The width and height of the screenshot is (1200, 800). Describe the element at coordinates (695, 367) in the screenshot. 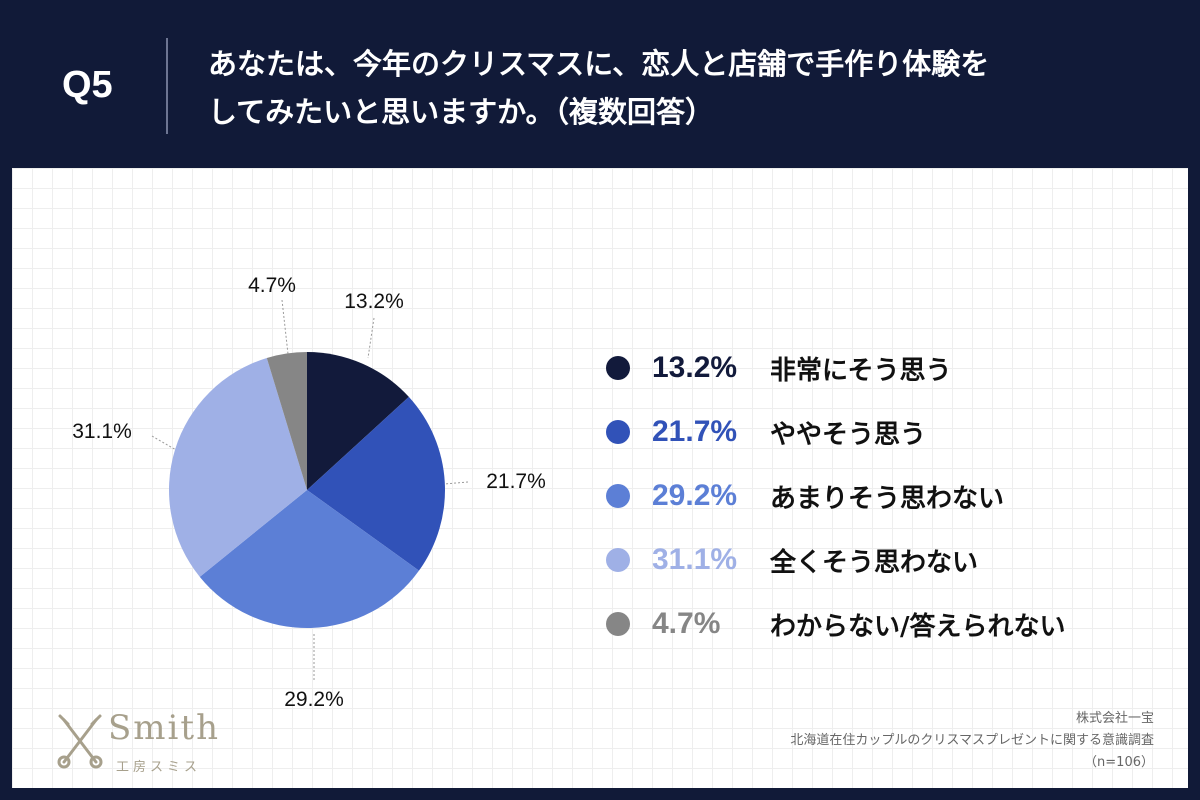

I see `legend-value: 13.2%` at that location.